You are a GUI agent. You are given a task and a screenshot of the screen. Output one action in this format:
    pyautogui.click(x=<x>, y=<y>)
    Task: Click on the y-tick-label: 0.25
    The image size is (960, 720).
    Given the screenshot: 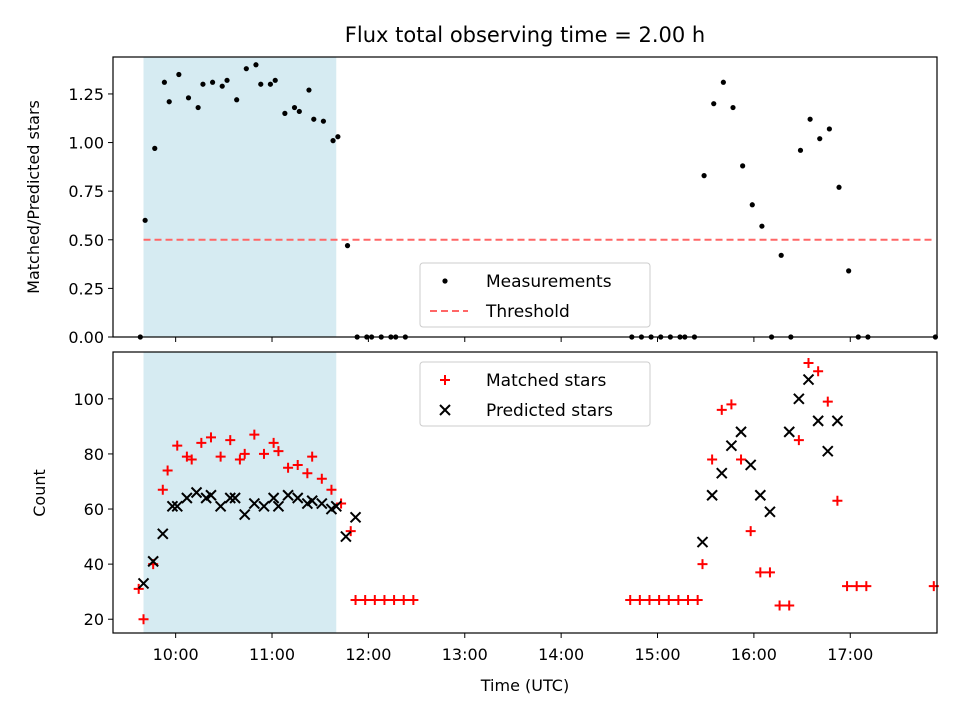 What is the action you would take?
    pyautogui.click(x=86, y=288)
    